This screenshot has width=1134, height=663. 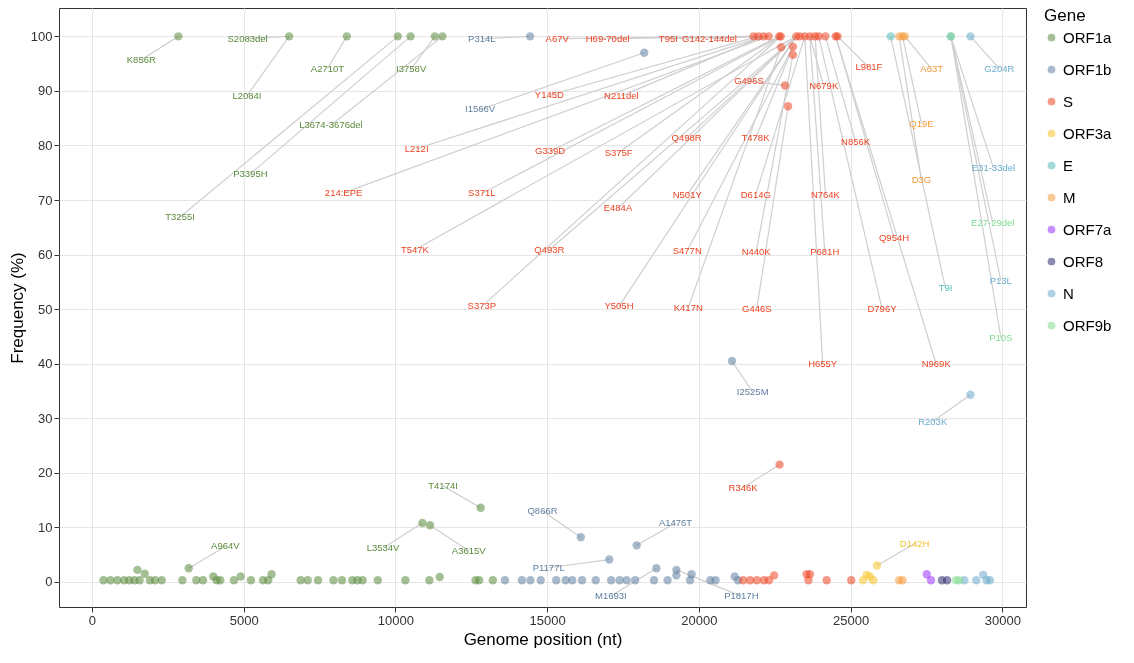 What do you see at coordinates (1087, 69) in the screenshot?
I see `legend-label: ORF1b` at bounding box center [1087, 69].